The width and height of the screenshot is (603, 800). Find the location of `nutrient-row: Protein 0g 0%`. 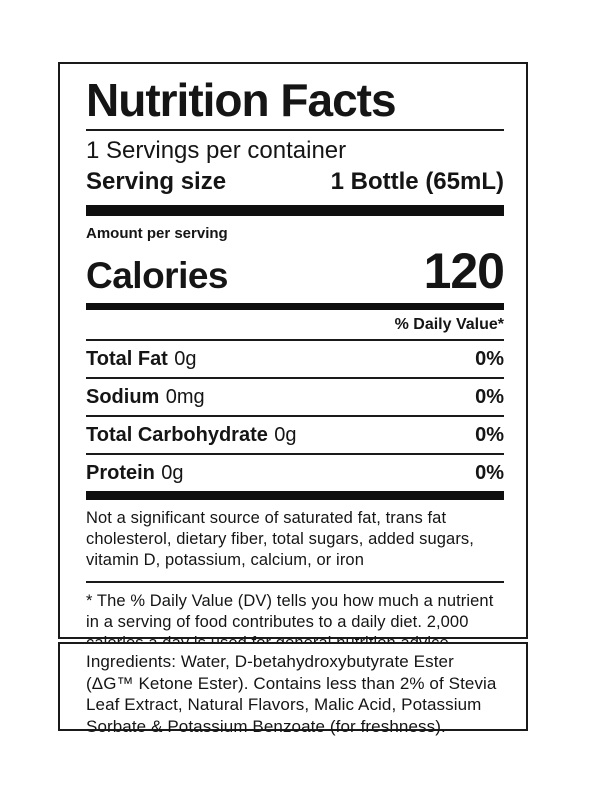

nutrient-row: Protein 0g 0% is located at coordinates (295, 472).